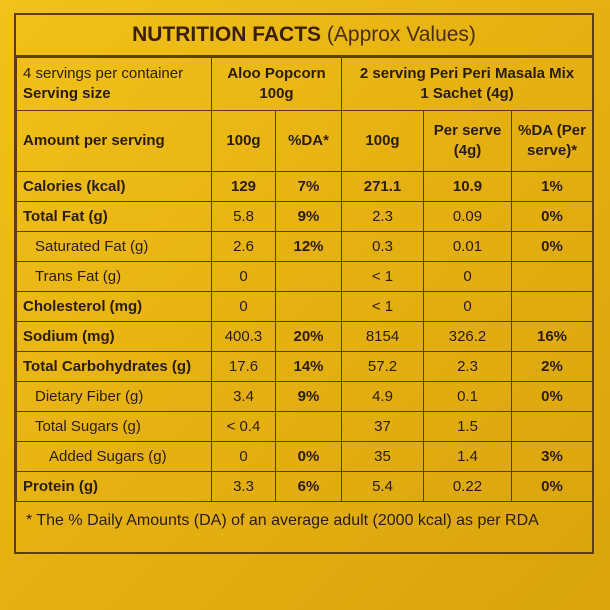 The height and width of the screenshot is (610, 610). What do you see at coordinates (468, 336) in the screenshot?
I see `b-serve: 326.2` at bounding box center [468, 336].